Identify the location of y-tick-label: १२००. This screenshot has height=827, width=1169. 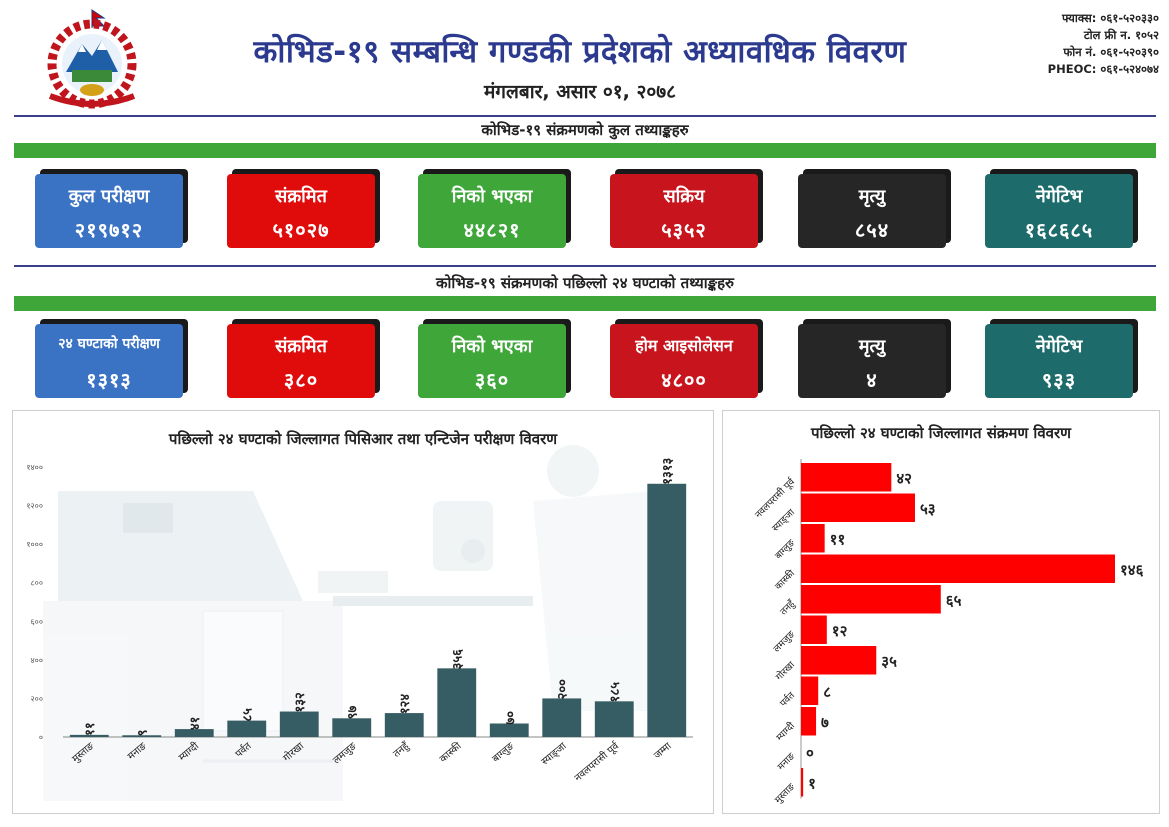
(34, 506).